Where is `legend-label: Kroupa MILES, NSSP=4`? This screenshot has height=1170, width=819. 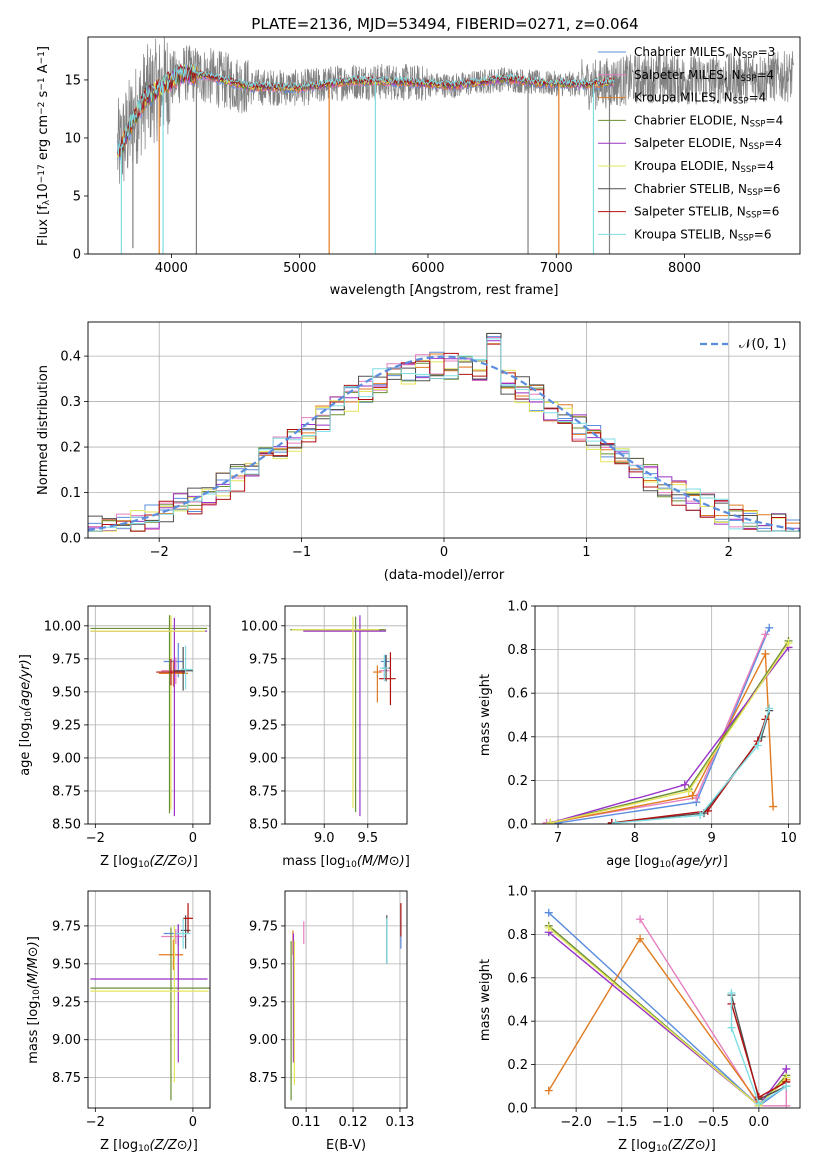
legend-label: Kroupa MILES, NSSP=4 is located at coordinates (700, 99).